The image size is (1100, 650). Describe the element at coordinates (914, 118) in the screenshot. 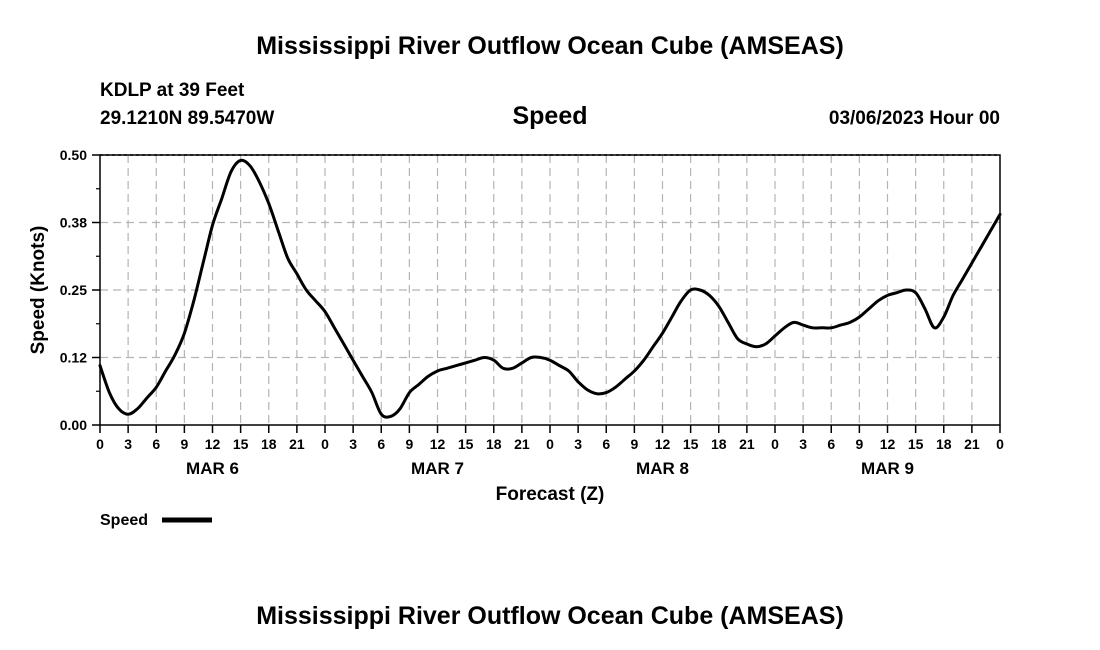

I see `forecast-datetime: 03/06/2023 Hour 00` at that location.